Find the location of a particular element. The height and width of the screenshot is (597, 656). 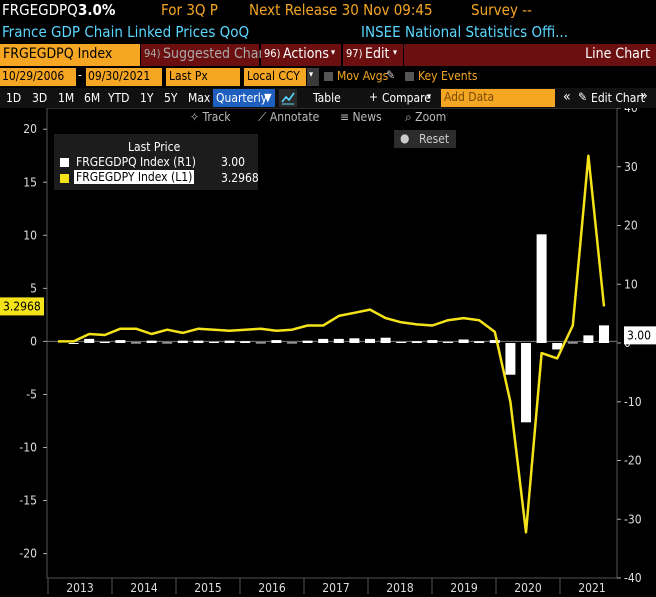

collapse-icon: « is located at coordinates (567, 97).